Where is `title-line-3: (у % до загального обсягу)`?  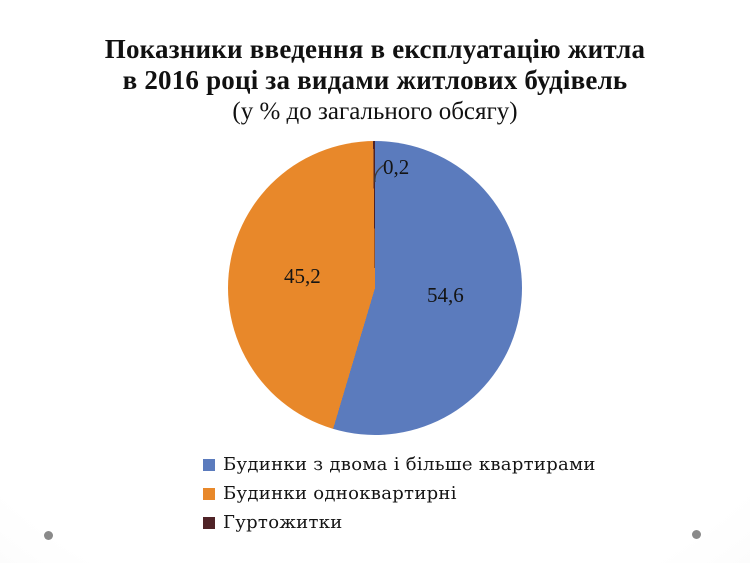
title-line-3: (у % до загального обсягу) is located at coordinates (375, 111).